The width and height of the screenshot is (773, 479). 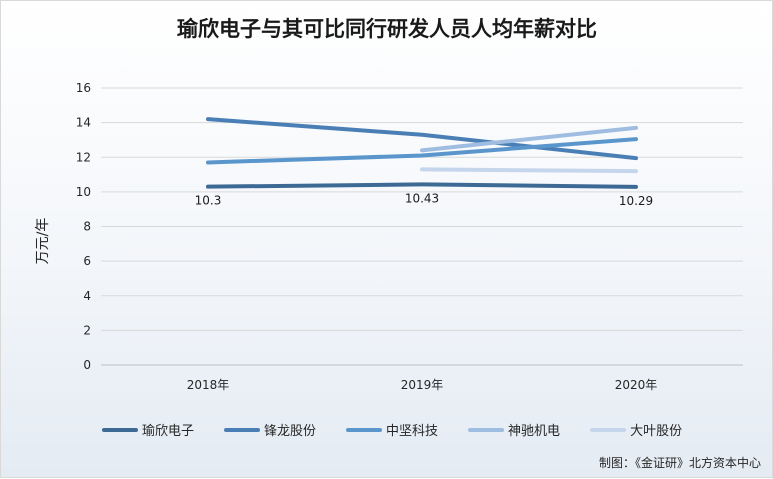 I want to click on data-label: 10.43, so click(x=422, y=198).